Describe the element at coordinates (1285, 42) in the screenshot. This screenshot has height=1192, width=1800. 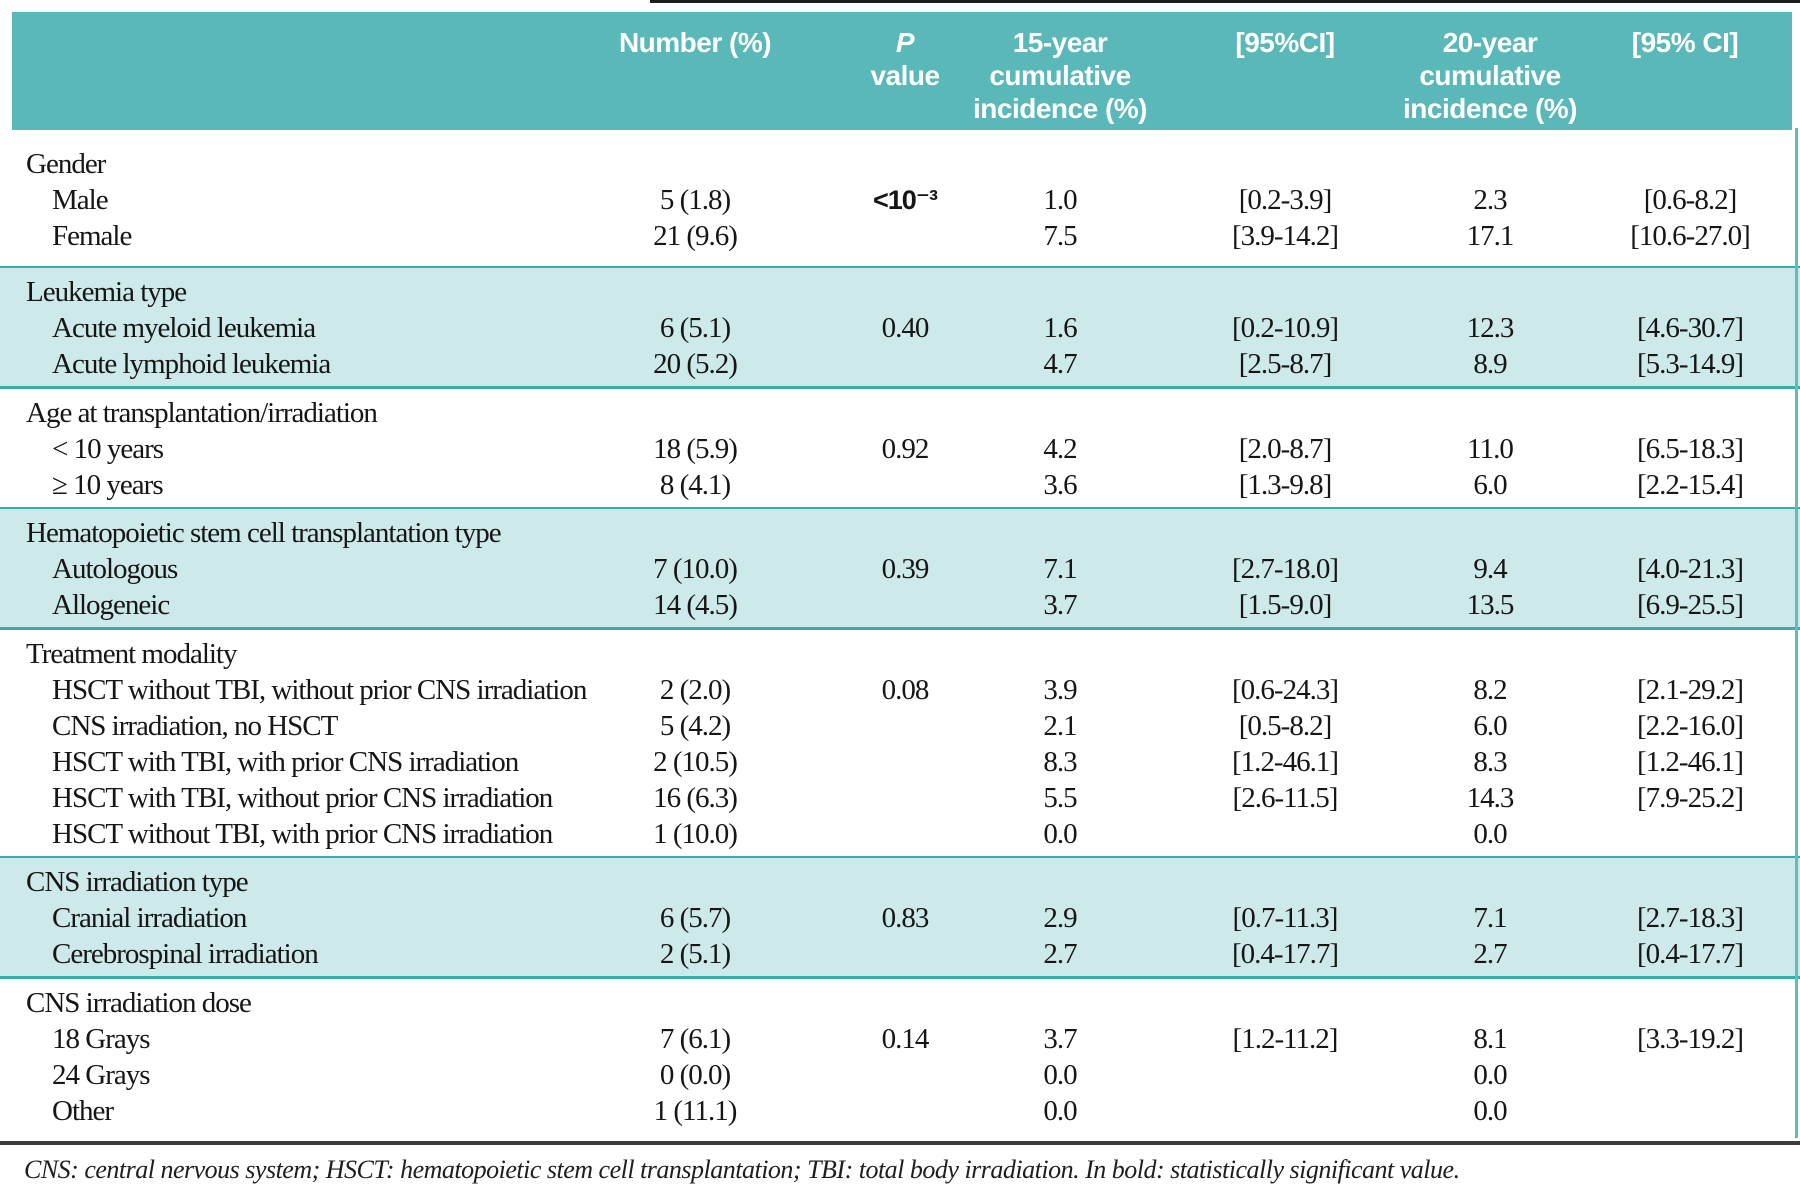
I see `header-ci-15: [95%CI]` at that location.